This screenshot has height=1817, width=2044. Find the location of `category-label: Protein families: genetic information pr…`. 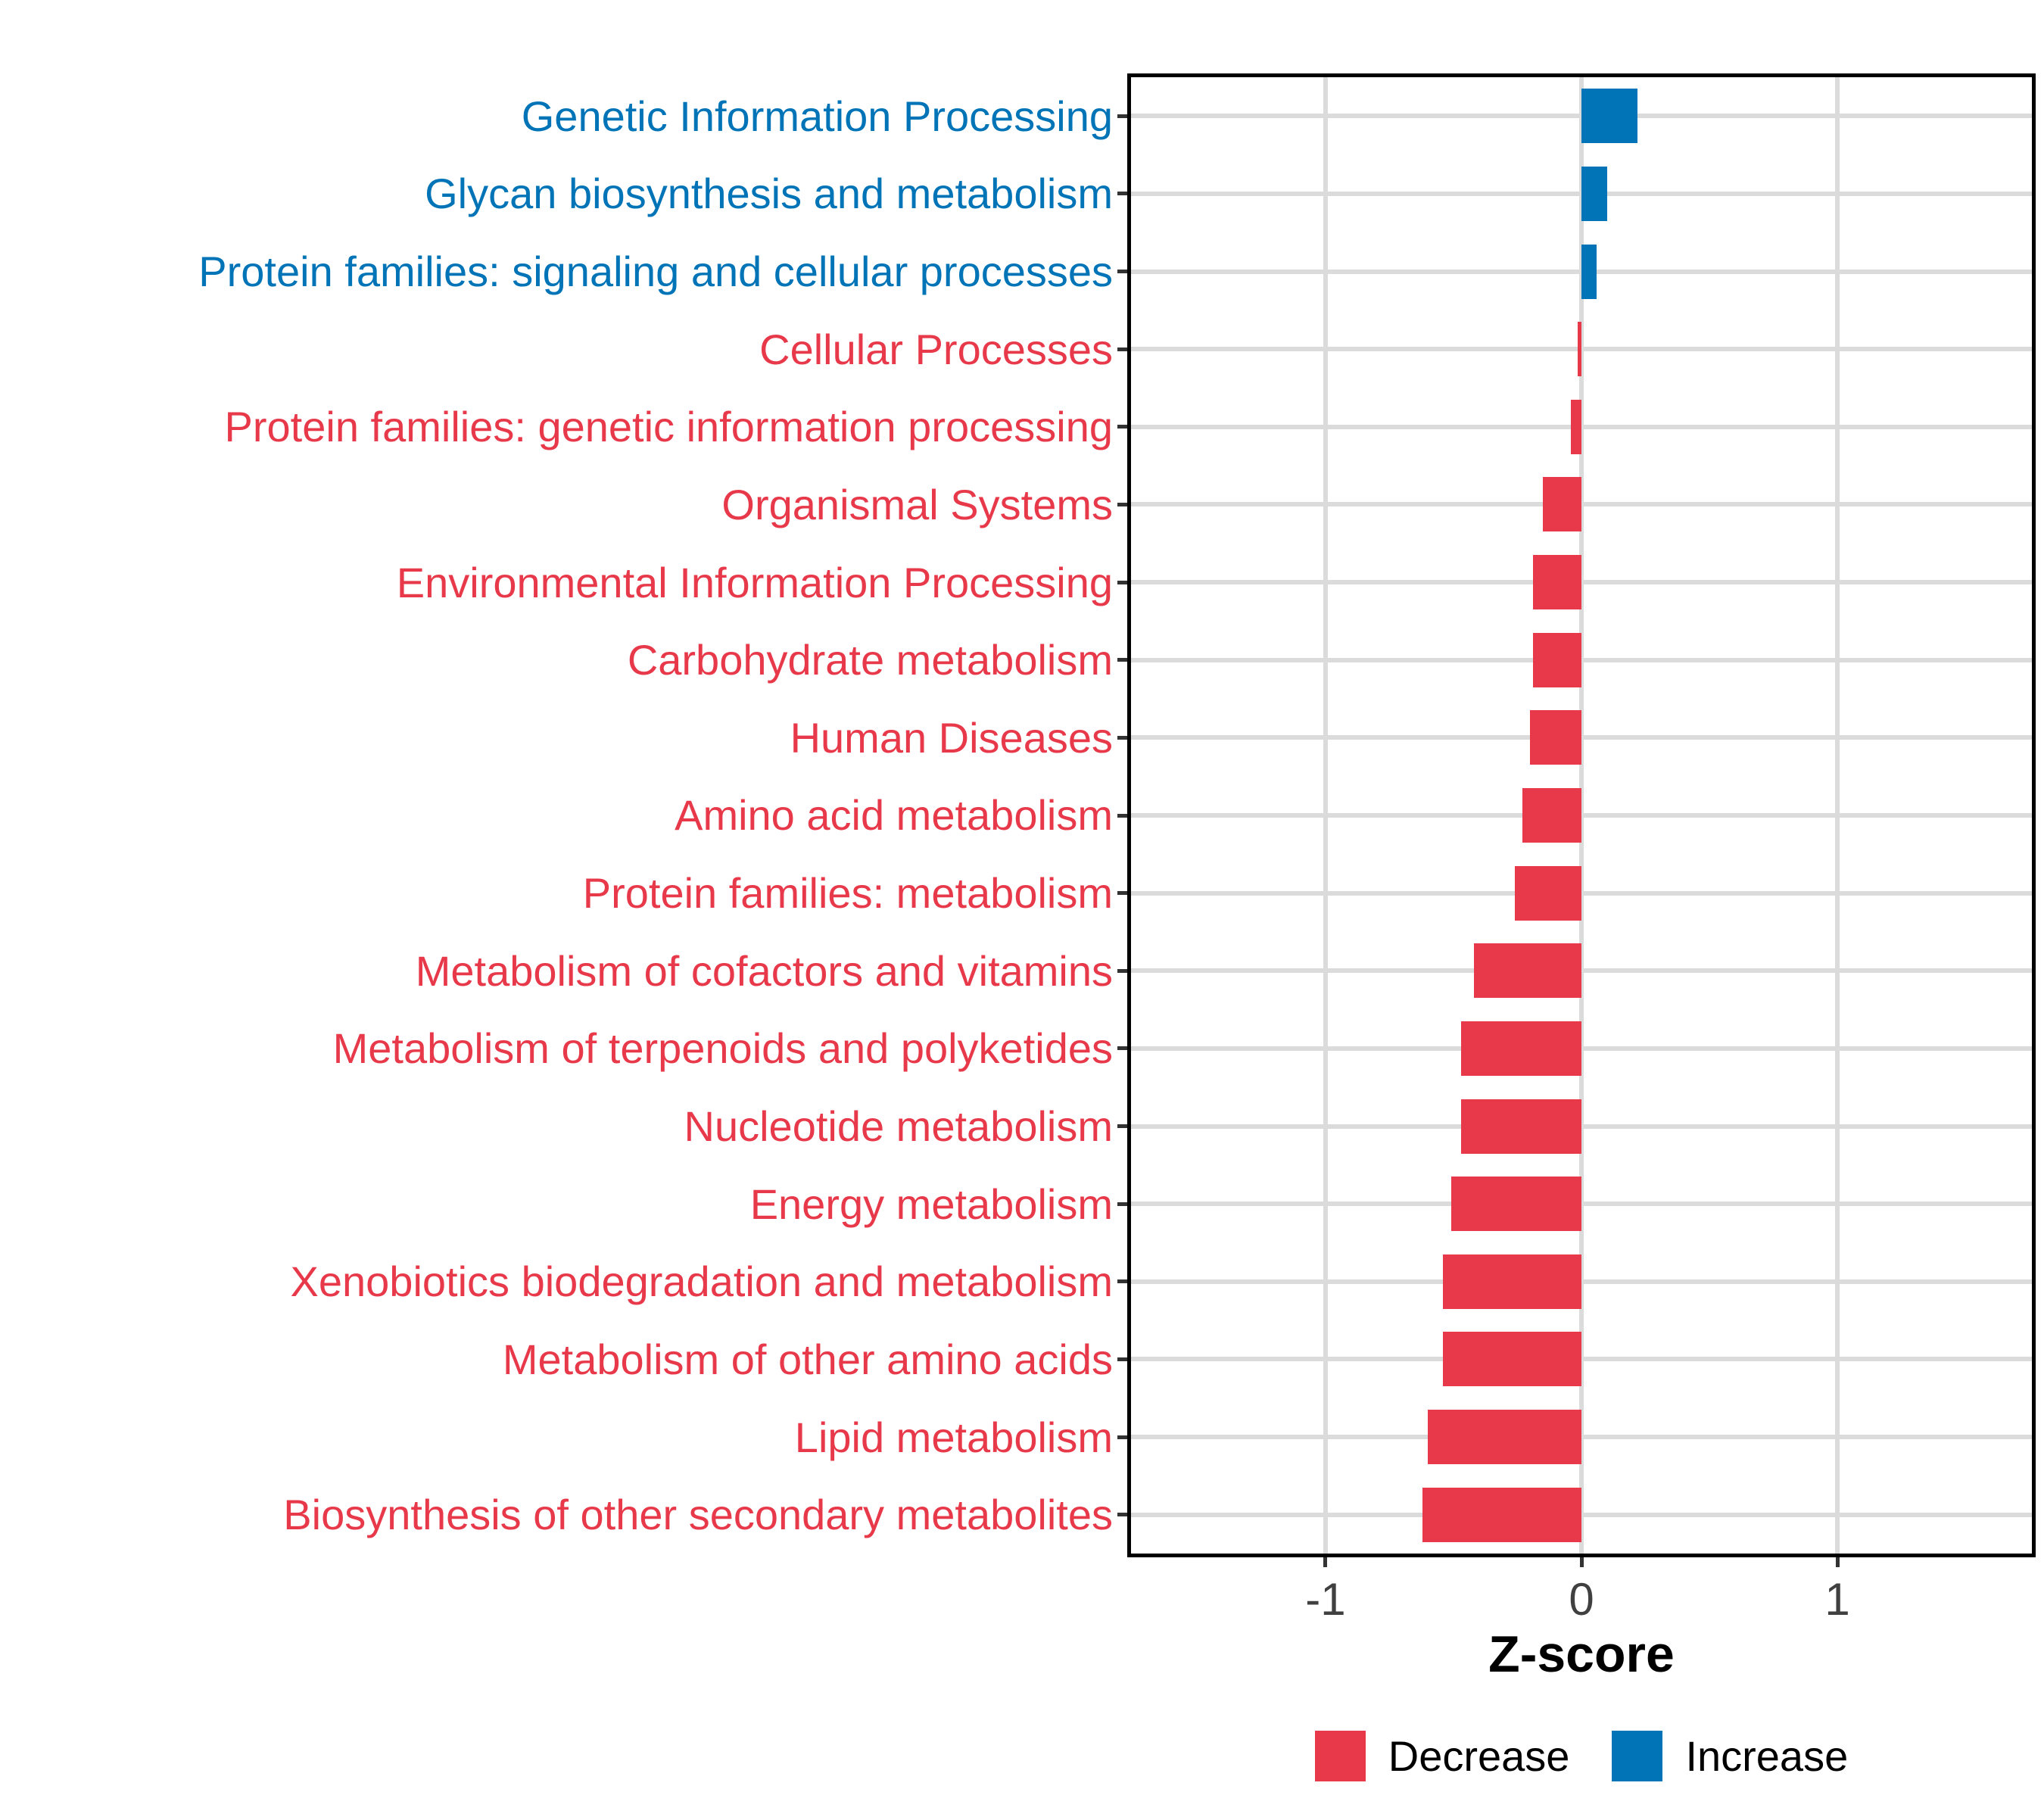

category-label: Protein families: genetic information pr… is located at coordinates (668, 427).